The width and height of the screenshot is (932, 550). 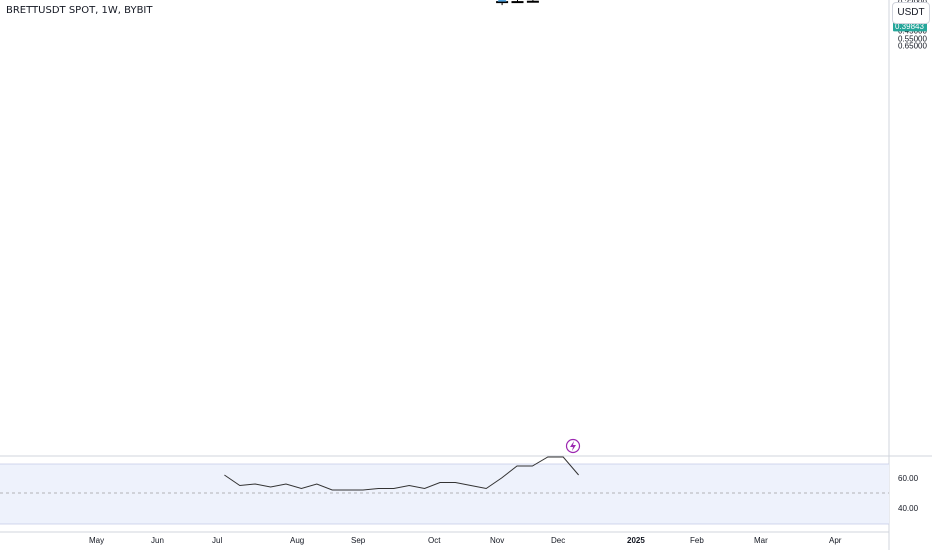 I want to click on time-axis-label: Nov, so click(x=497, y=540).